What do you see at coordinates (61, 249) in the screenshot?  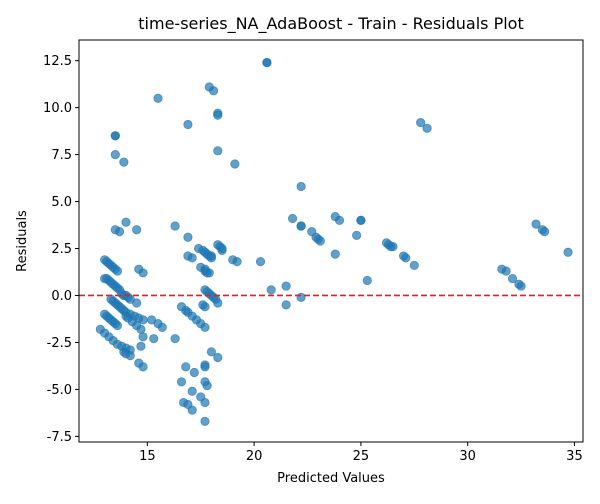 I see `y-tick-label: 2.5` at bounding box center [61, 249].